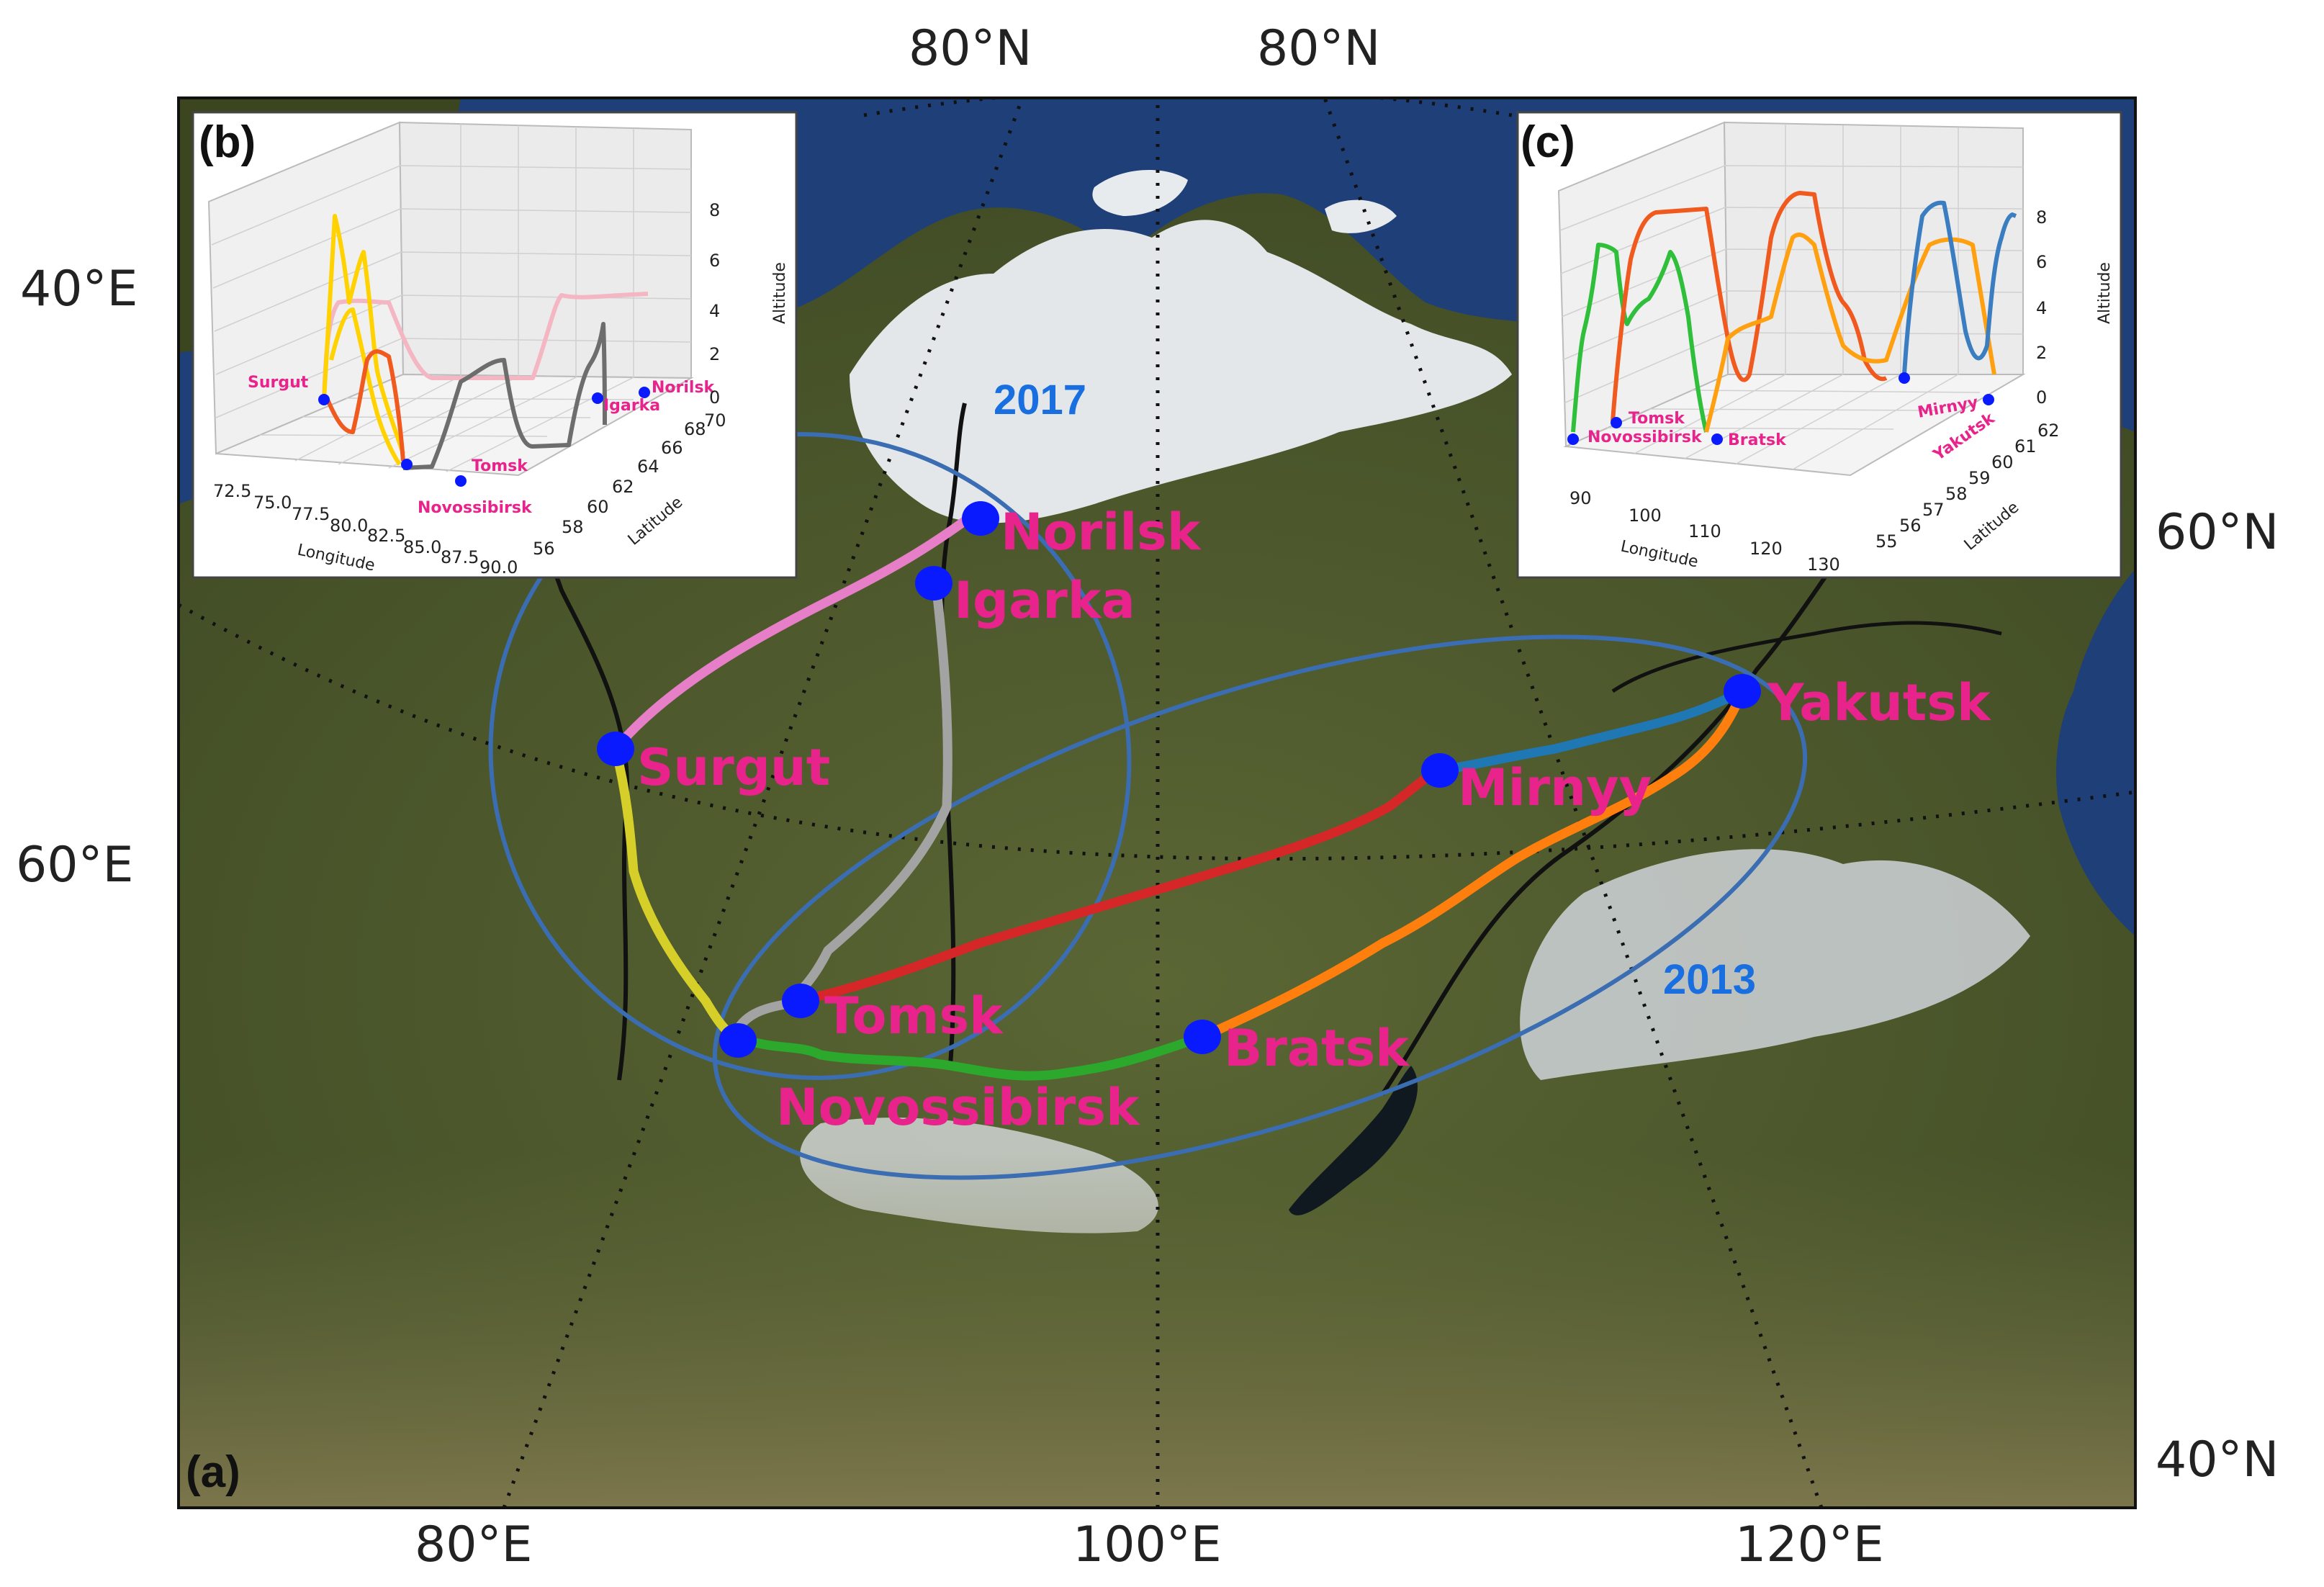 This screenshot has height=1587, width=2324. What do you see at coordinates (914, 1016) in the screenshot?
I see `city-label-tomsk: Tomsk` at bounding box center [914, 1016].